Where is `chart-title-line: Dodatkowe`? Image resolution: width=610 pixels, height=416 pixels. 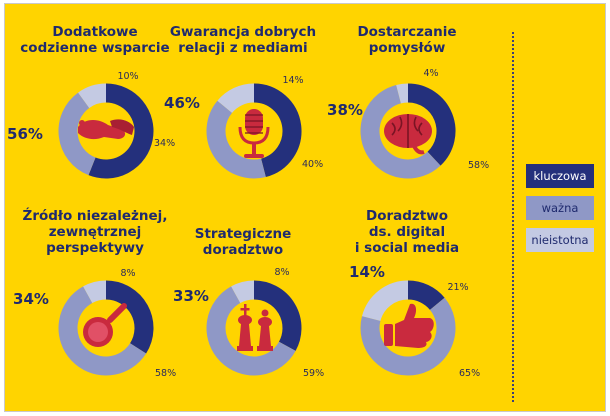
chart-title-line: Dodatkowe is located at coordinates (95, 32).